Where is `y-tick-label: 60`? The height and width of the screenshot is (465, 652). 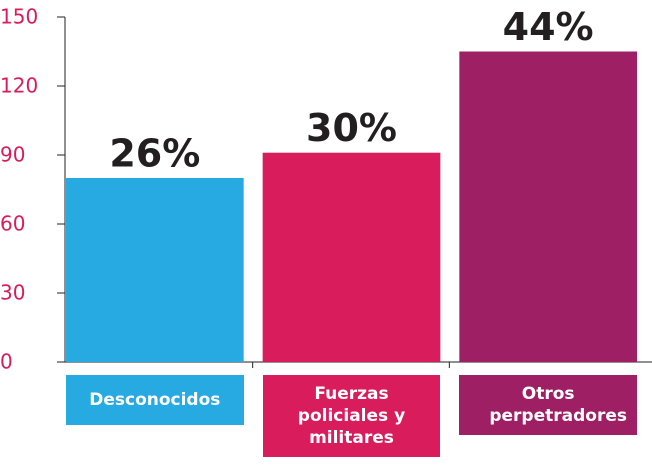
y-tick-label: 60 is located at coordinates (12, 224).